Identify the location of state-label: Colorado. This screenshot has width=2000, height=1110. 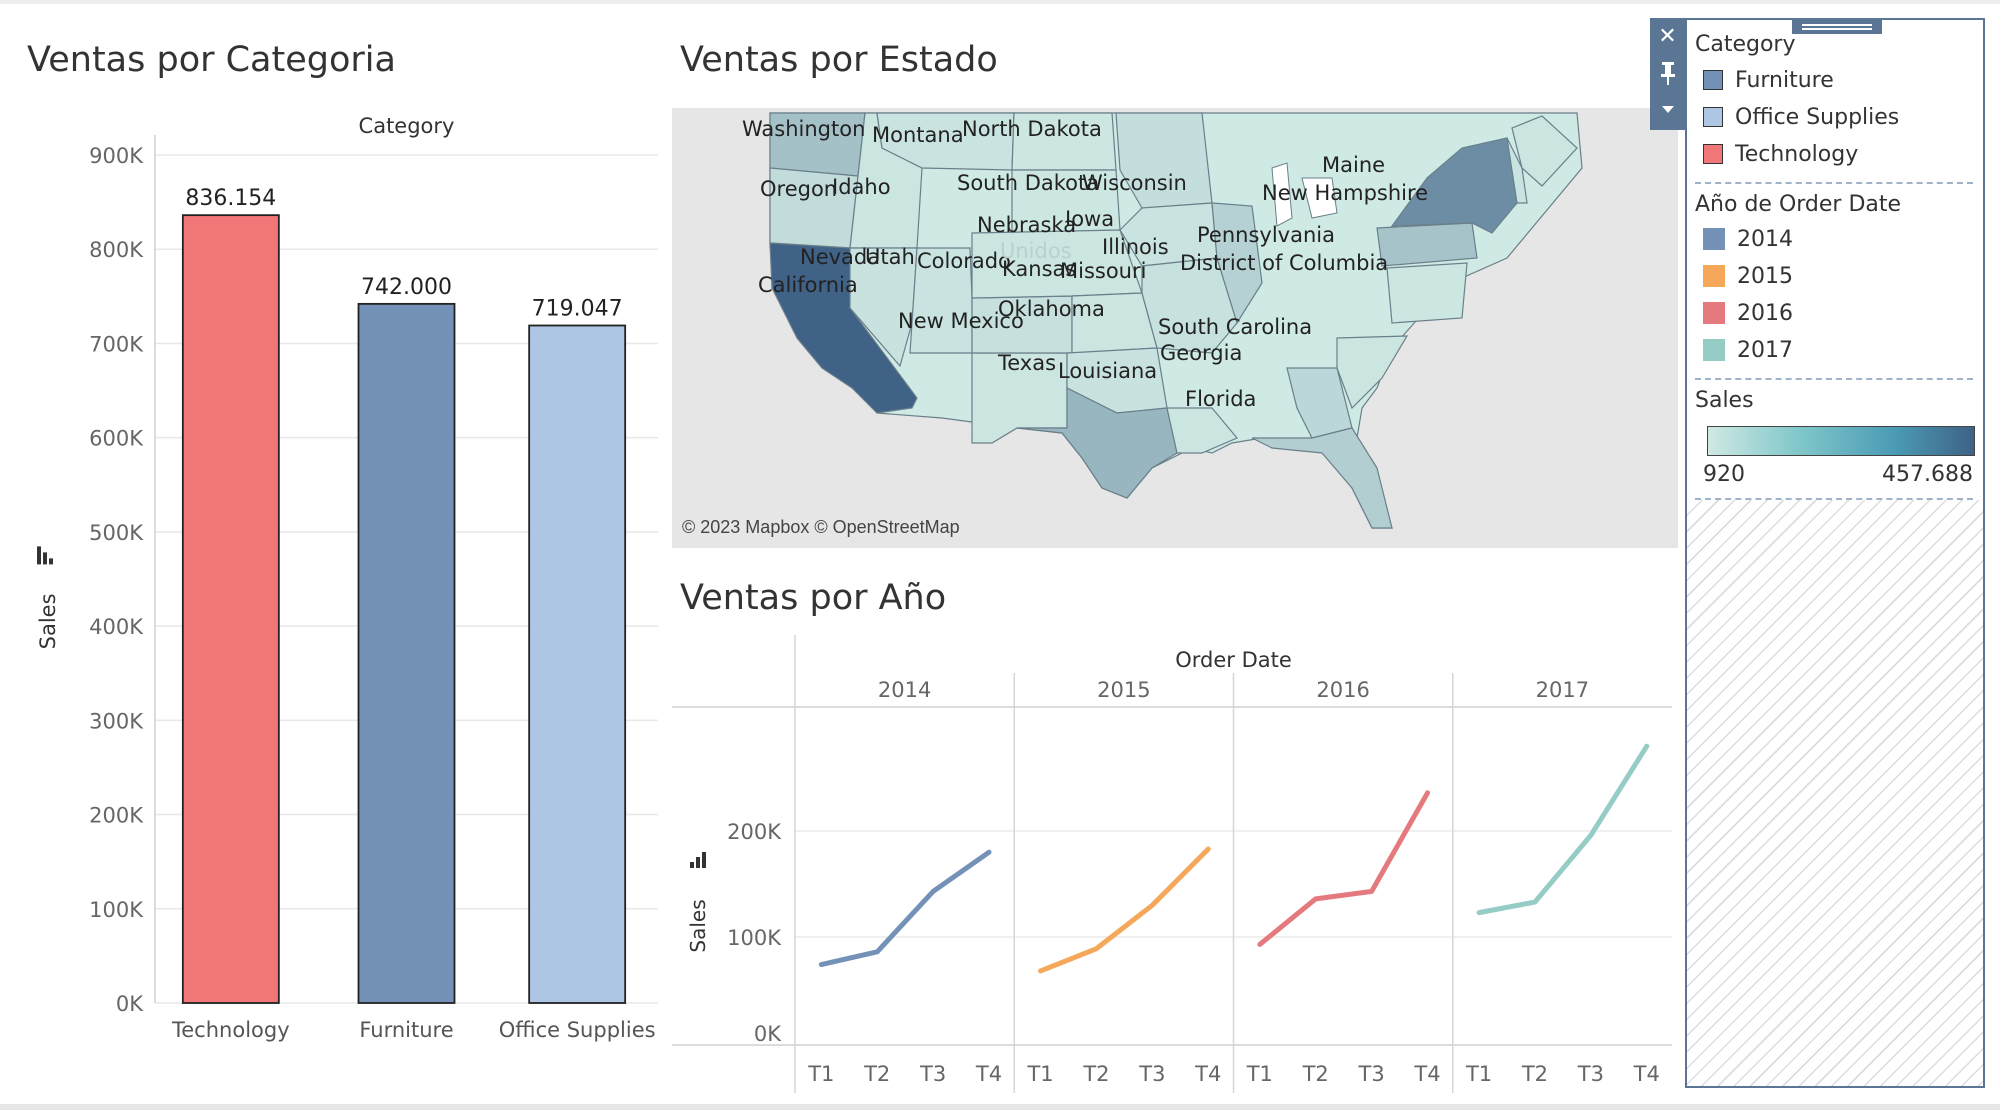
(964, 261).